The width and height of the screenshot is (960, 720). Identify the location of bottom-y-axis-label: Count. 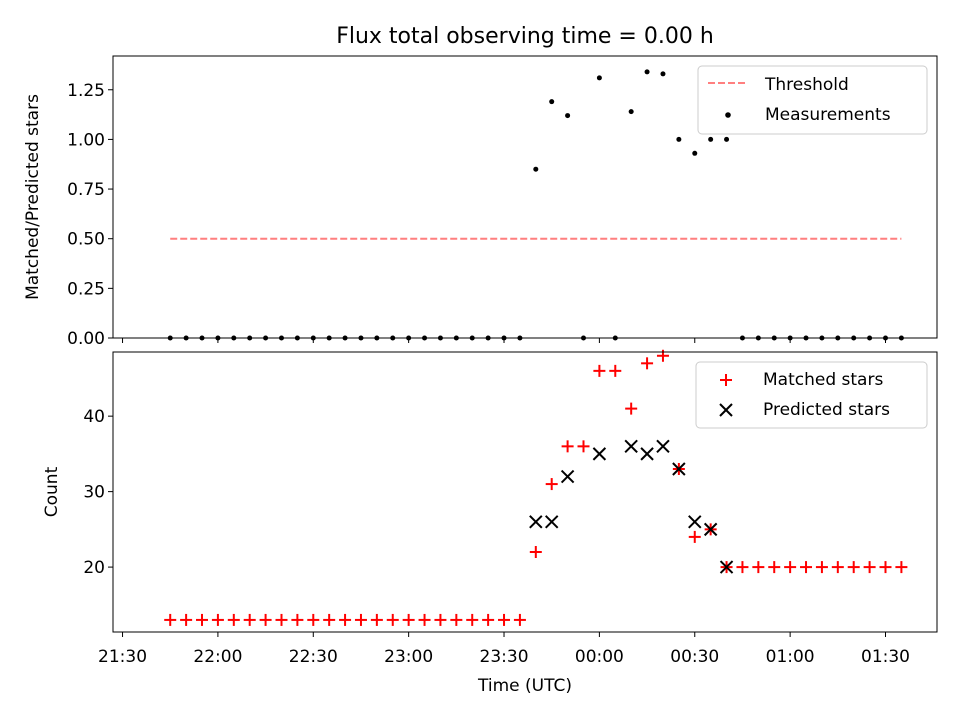
(52, 491).